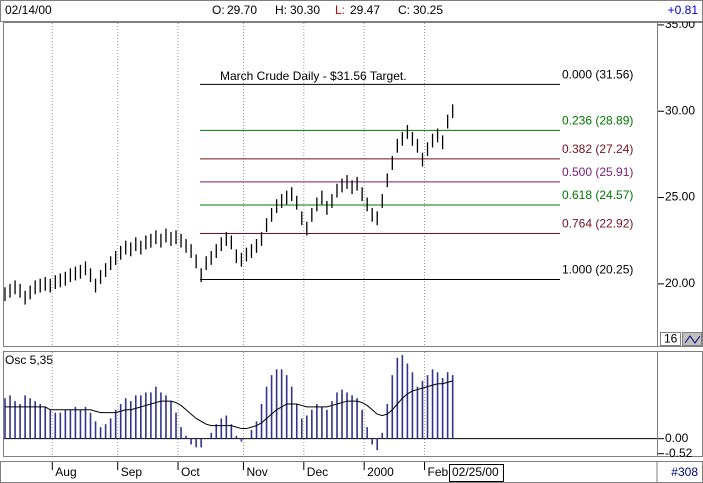  What do you see at coordinates (597, 195) in the screenshot?
I see `fib-label: 0.618 (24.57)` at bounding box center [597, 195].